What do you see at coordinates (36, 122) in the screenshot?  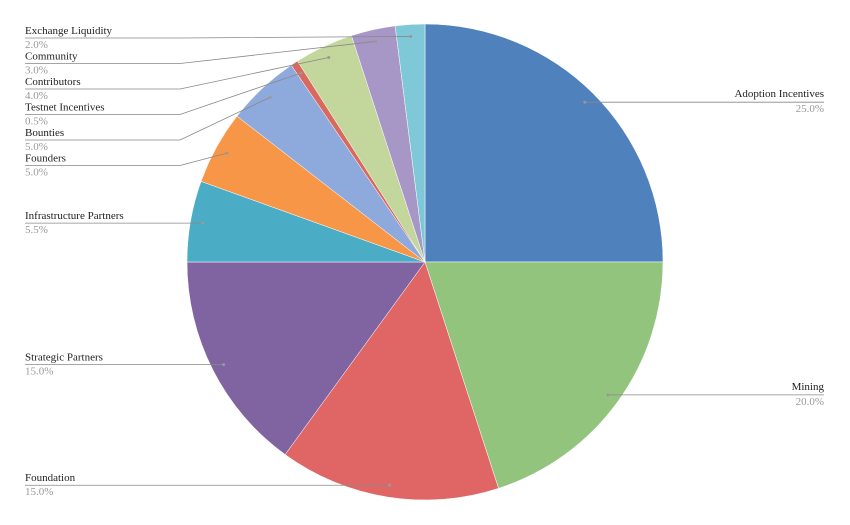 I see `slice-value: 0.5%` at bounding box center [36, 122].